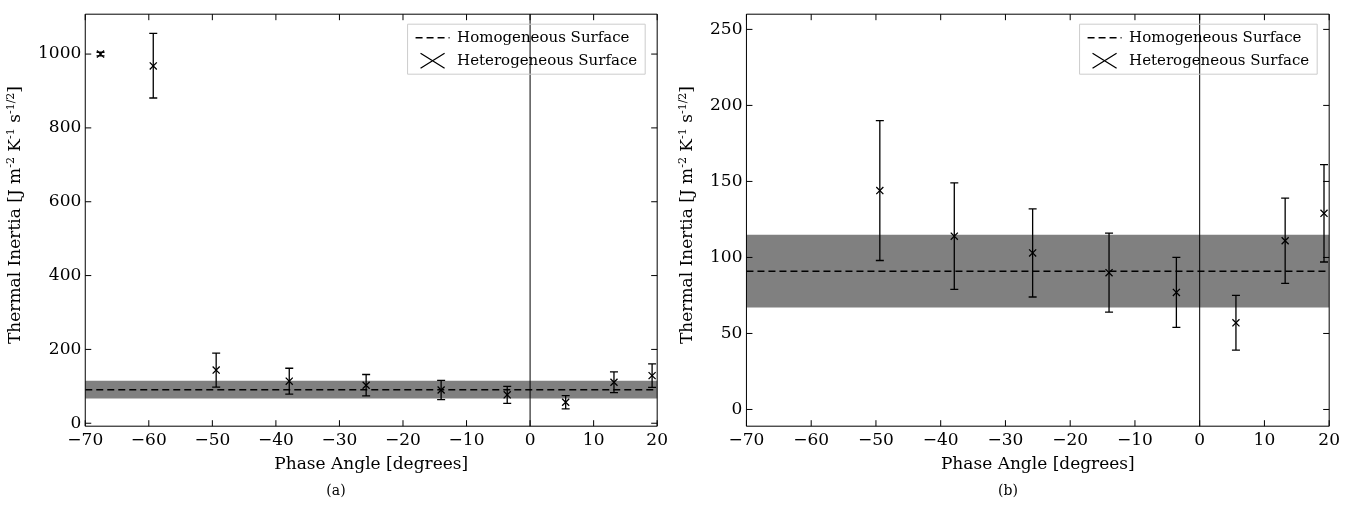 The width and height of the screenshot is (1345, 522). I want to click on y-tick-label: 100, so click(726, 255).